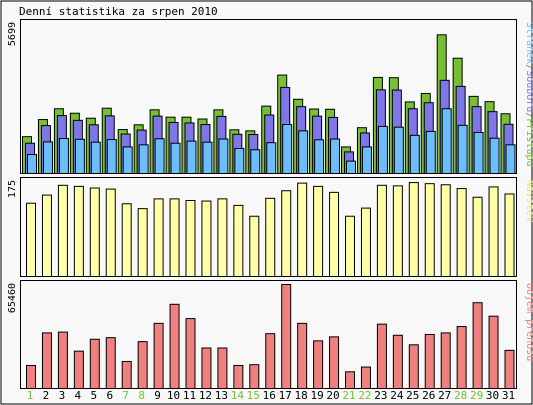 Image resolution: width=533 pixels, height=405 pixels. I want to click on x-tick-label-day-30: 30, so click(492, 395).